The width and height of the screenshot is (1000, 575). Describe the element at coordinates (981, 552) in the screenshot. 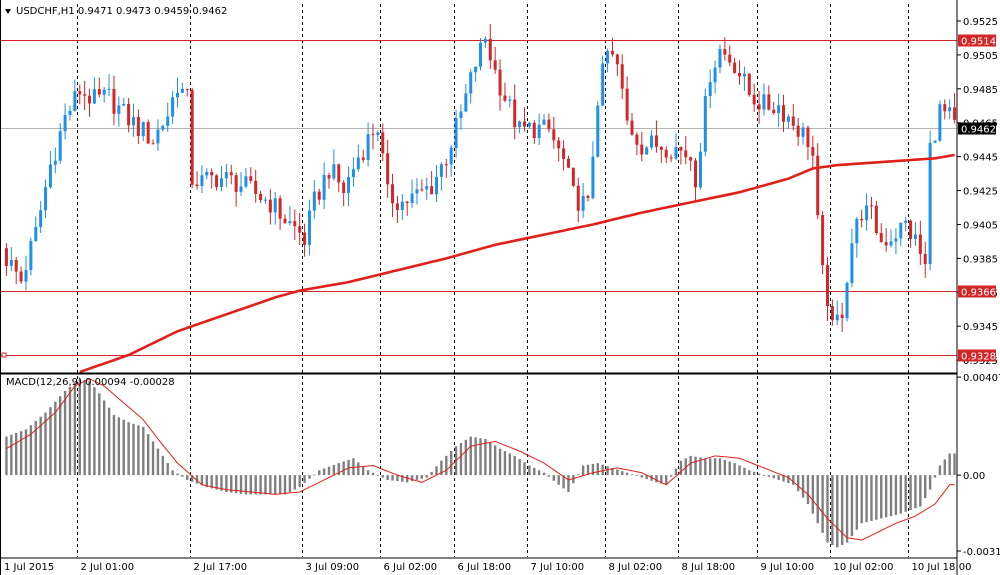

I see `macd-tick-label: -0.00315` at that location.